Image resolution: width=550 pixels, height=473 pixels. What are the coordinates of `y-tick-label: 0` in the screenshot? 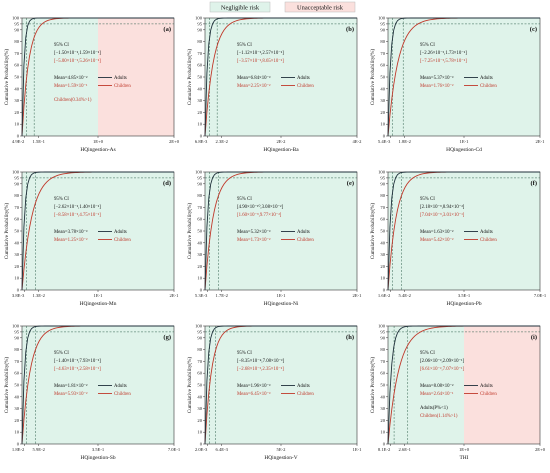 It's located at (384, 444).